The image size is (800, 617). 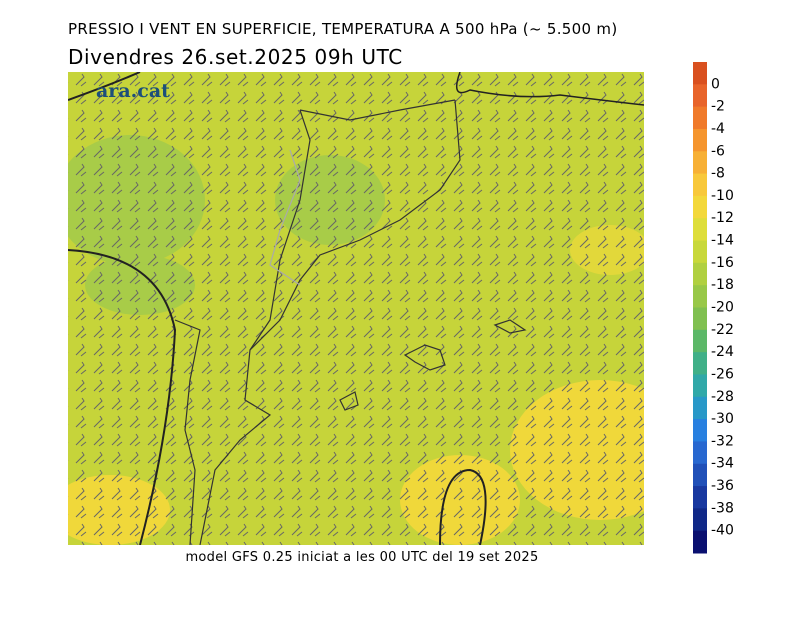 What do you see at coordinates (722, 508) in the screenshot?
I see `colorbar-label: -38` at bounding box center [722, 508].